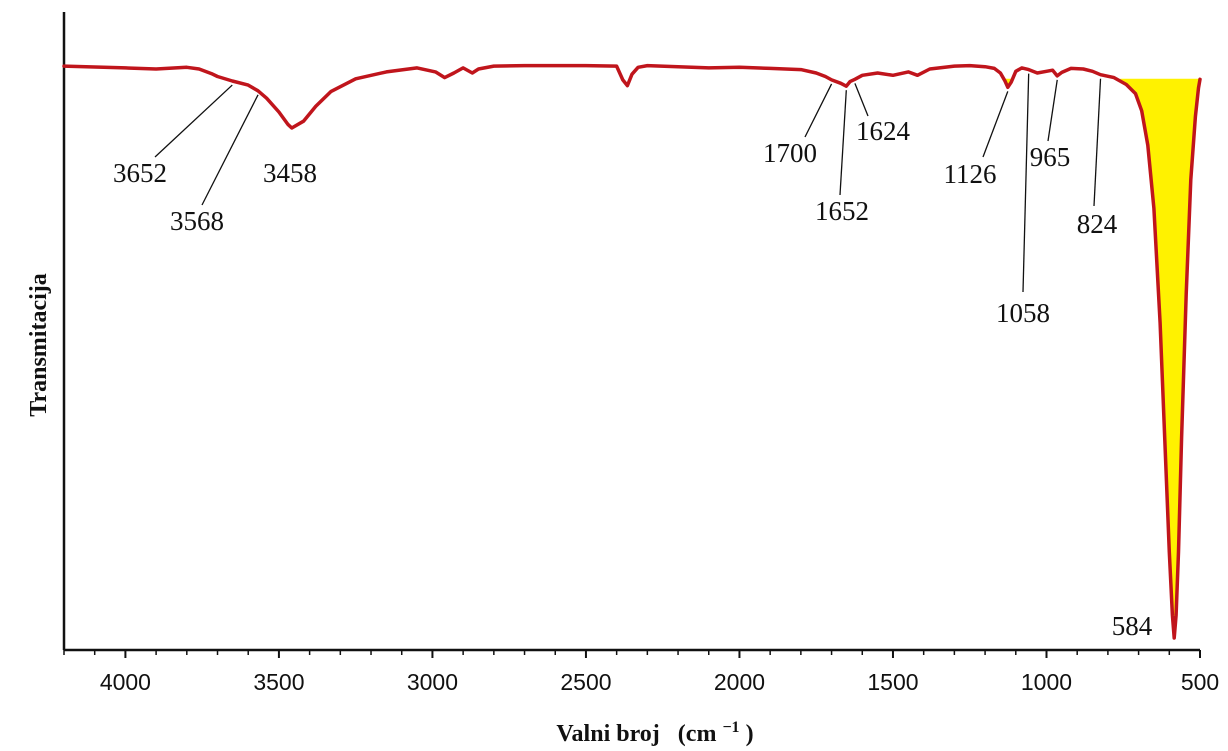 This screenshot has width=1228, height=751. I want to click on peak-label-3458: 3458, so click(290, 173).